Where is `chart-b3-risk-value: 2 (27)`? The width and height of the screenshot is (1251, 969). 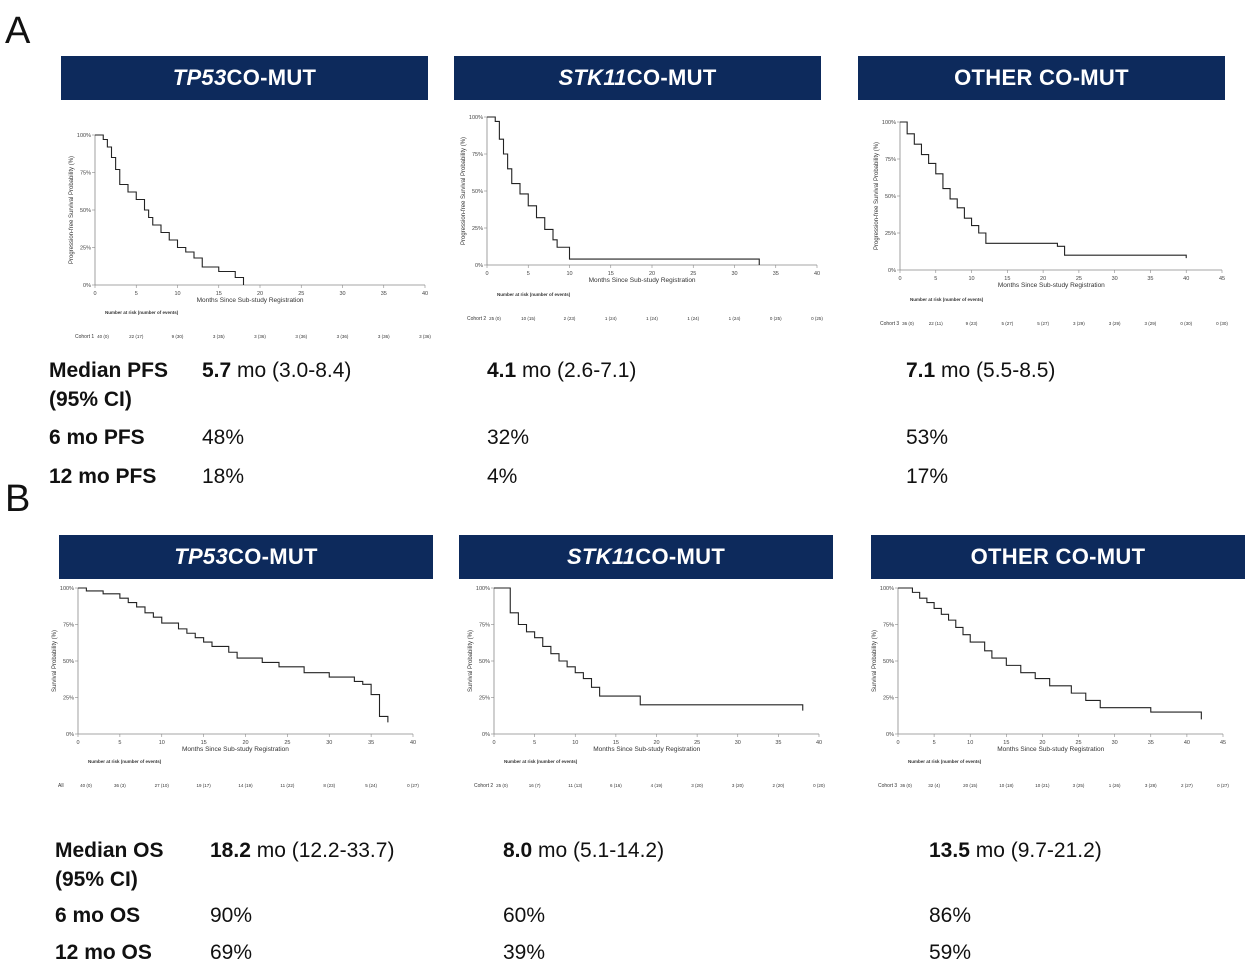
chart-b3-risk-value: 2 (27) is located at coordinates (1187, 785).